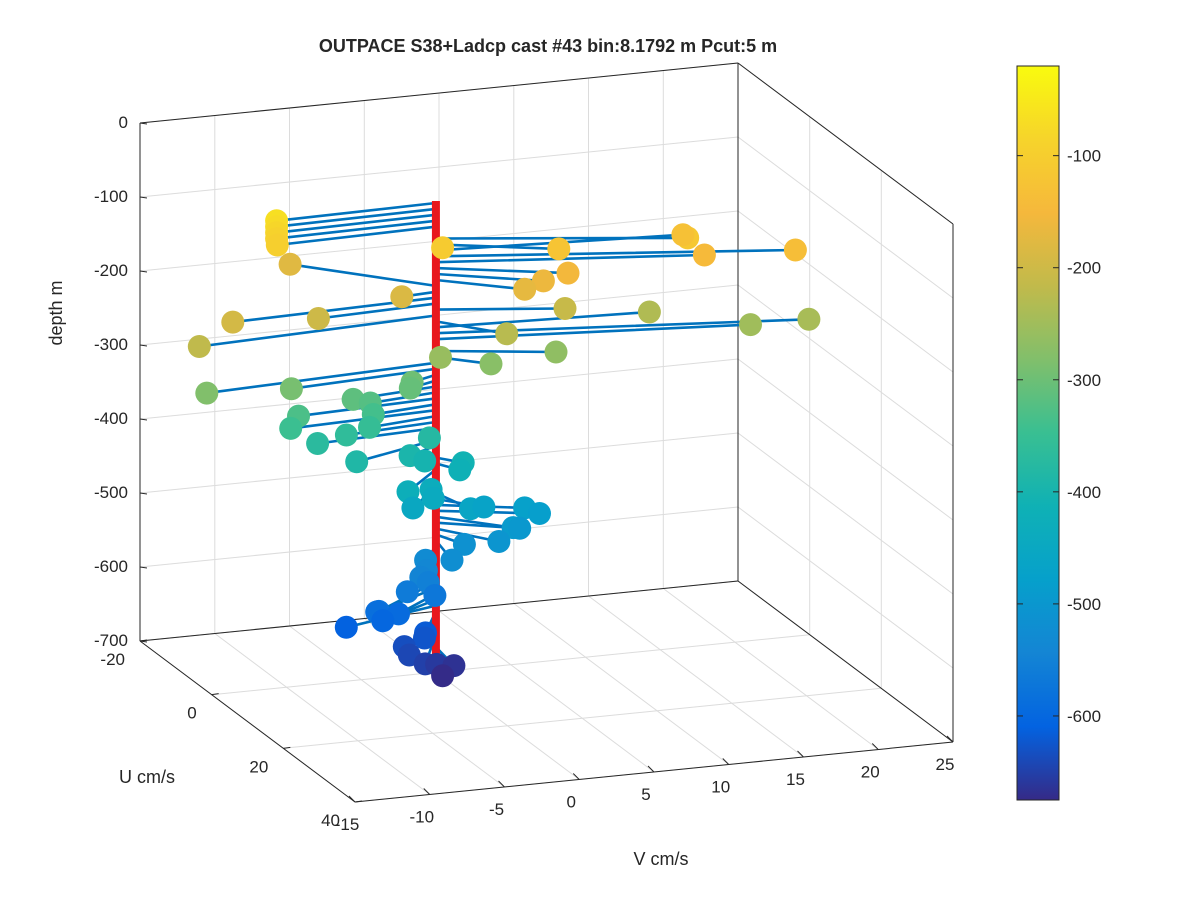 The width and height of the screenshot is (1200, 905). Describe the element at coordinates (330, 820) in the screenshot. I see `x-tick-label: 40` at that location.